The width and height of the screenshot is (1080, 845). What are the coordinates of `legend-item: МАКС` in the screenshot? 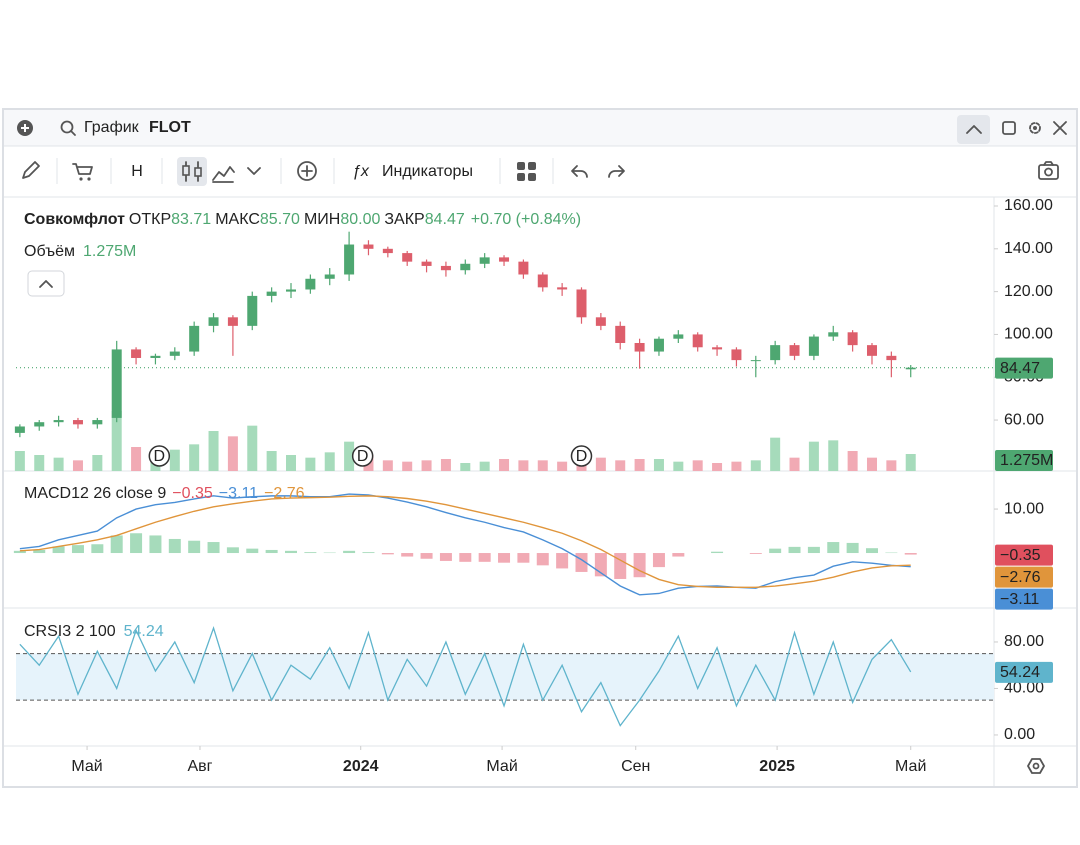 It's located at (237, 219).